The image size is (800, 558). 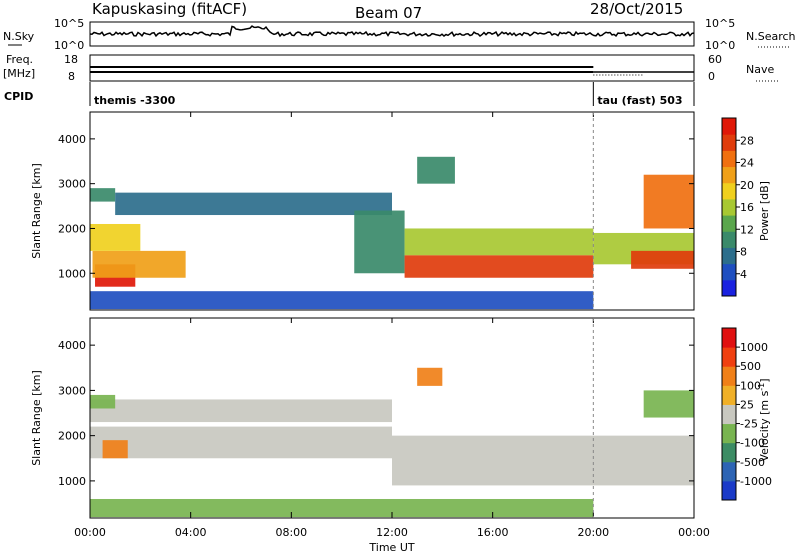 I want to click on colorbar-tick-label: 8, so click(x=743, y=252).